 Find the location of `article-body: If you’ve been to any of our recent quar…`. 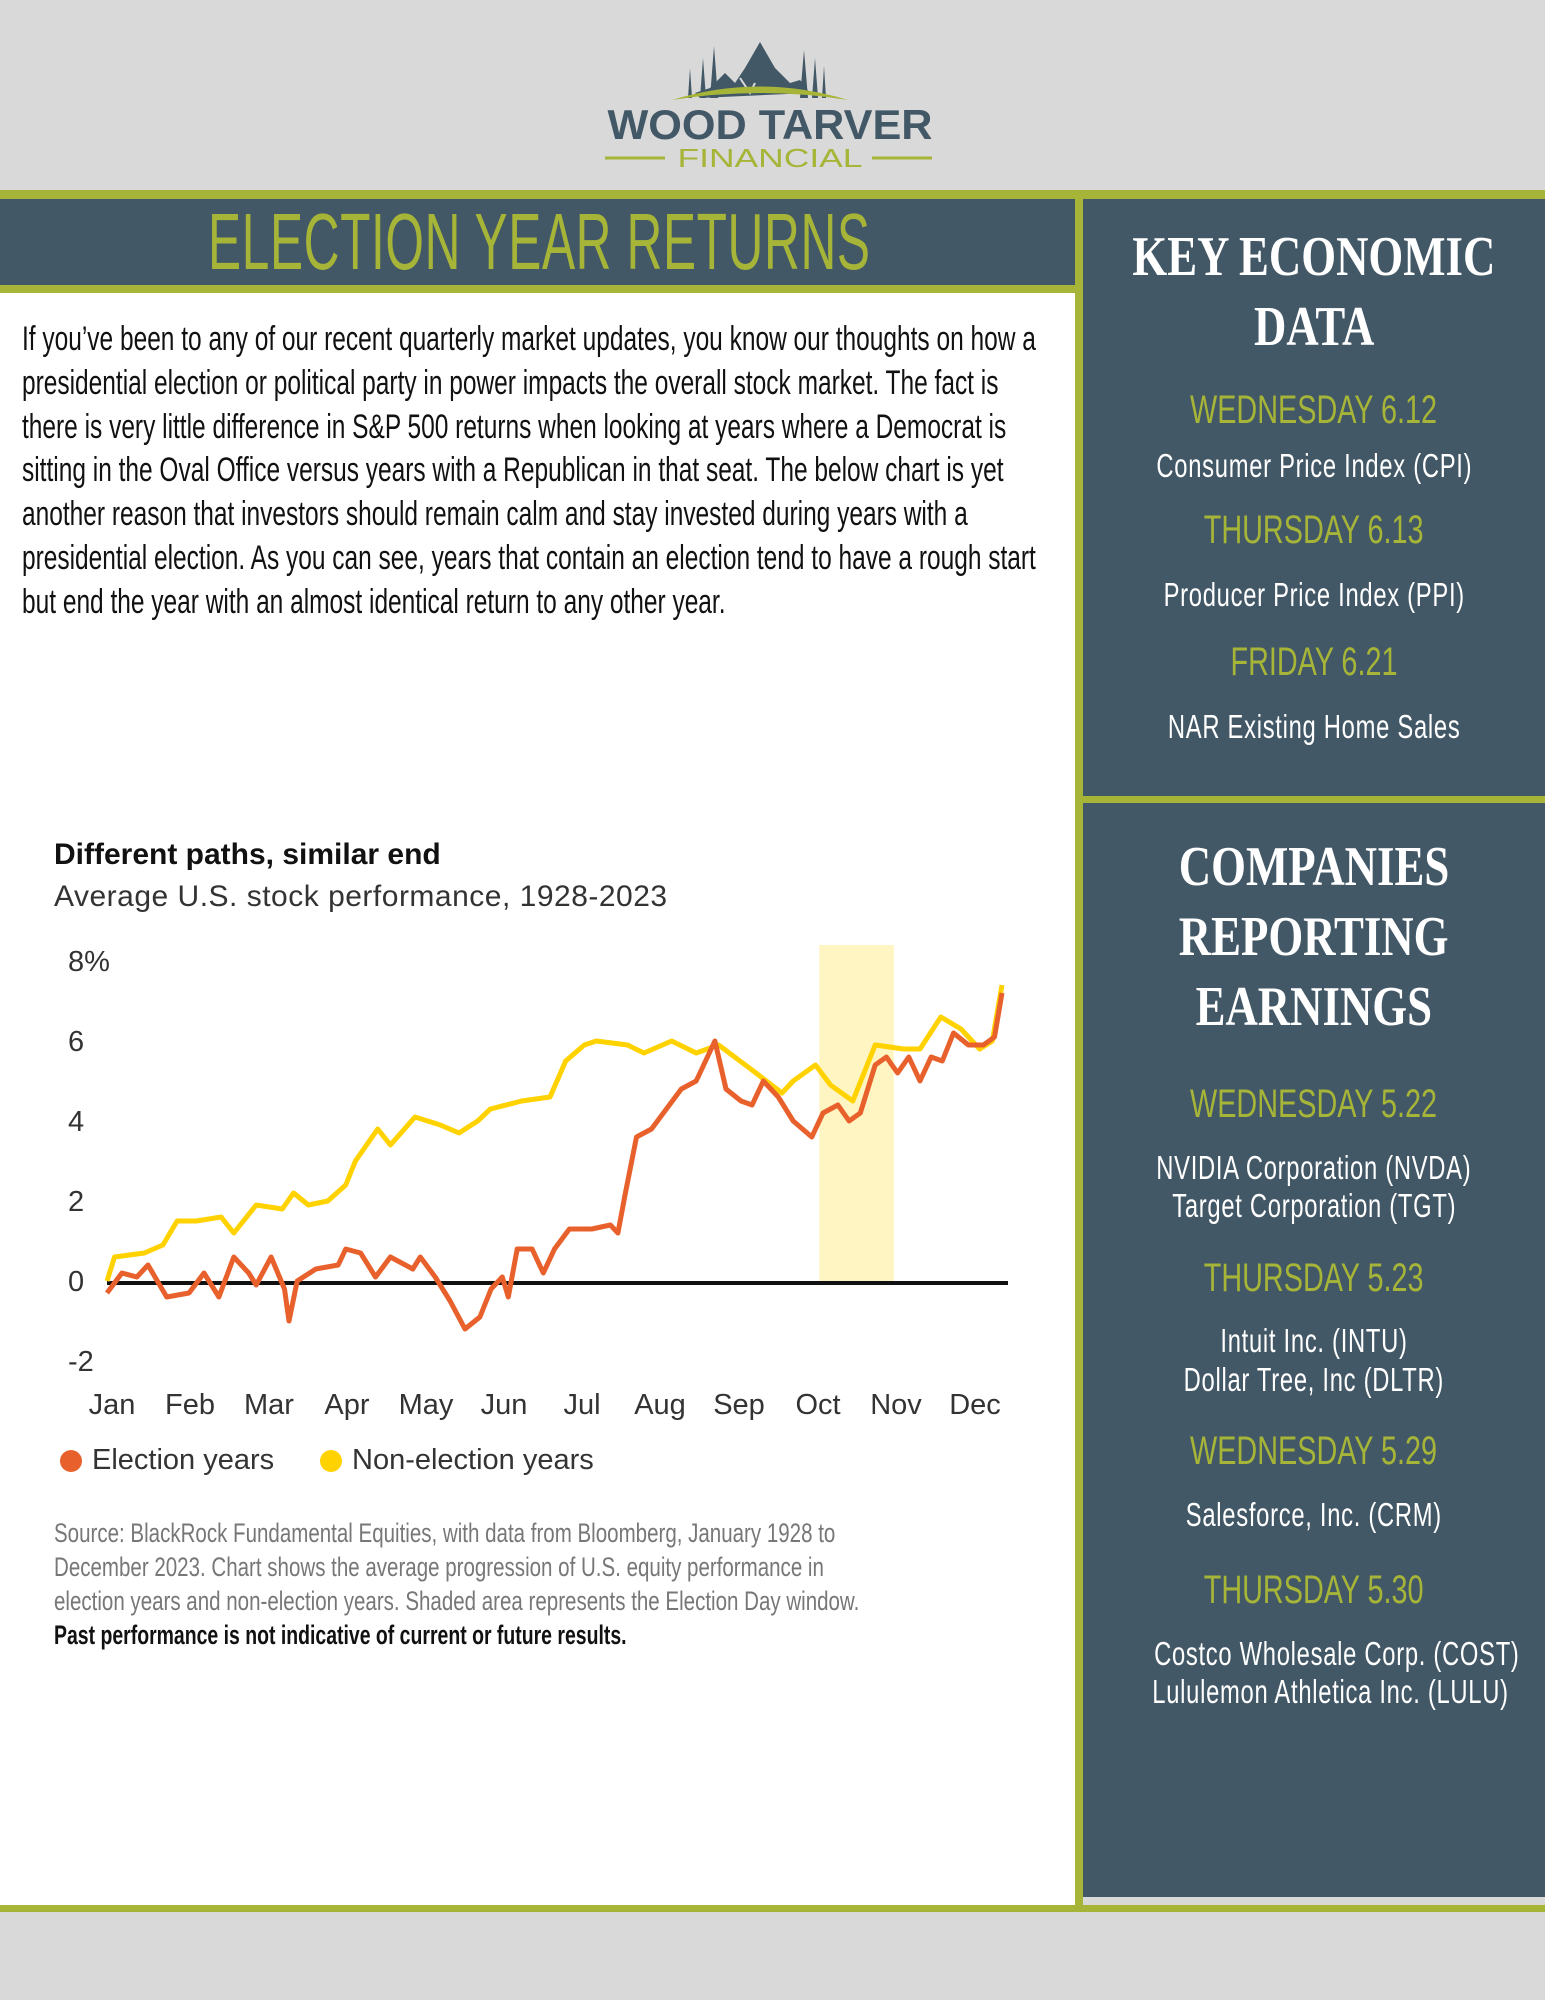

article-body: If you’ve been to any of our recent quar… is located at coordinates (529, 470).